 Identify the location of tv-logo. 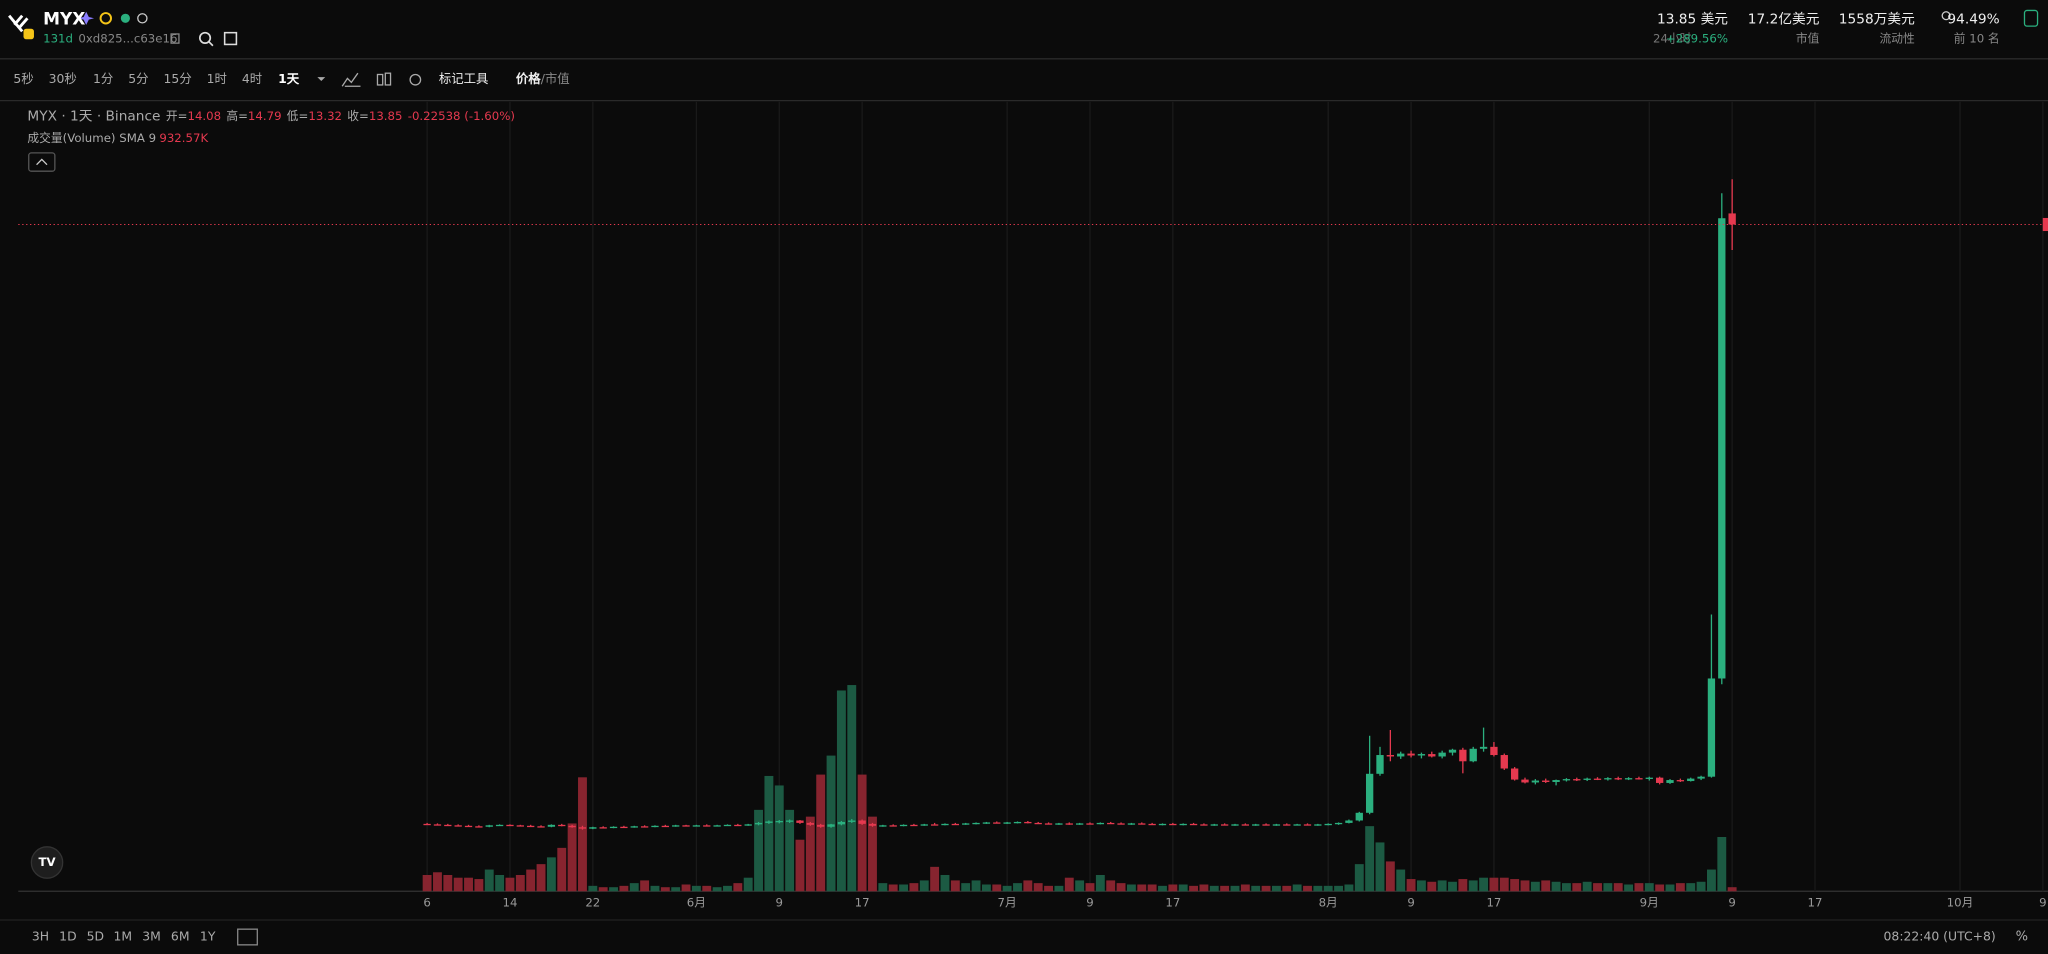
(47, 862).